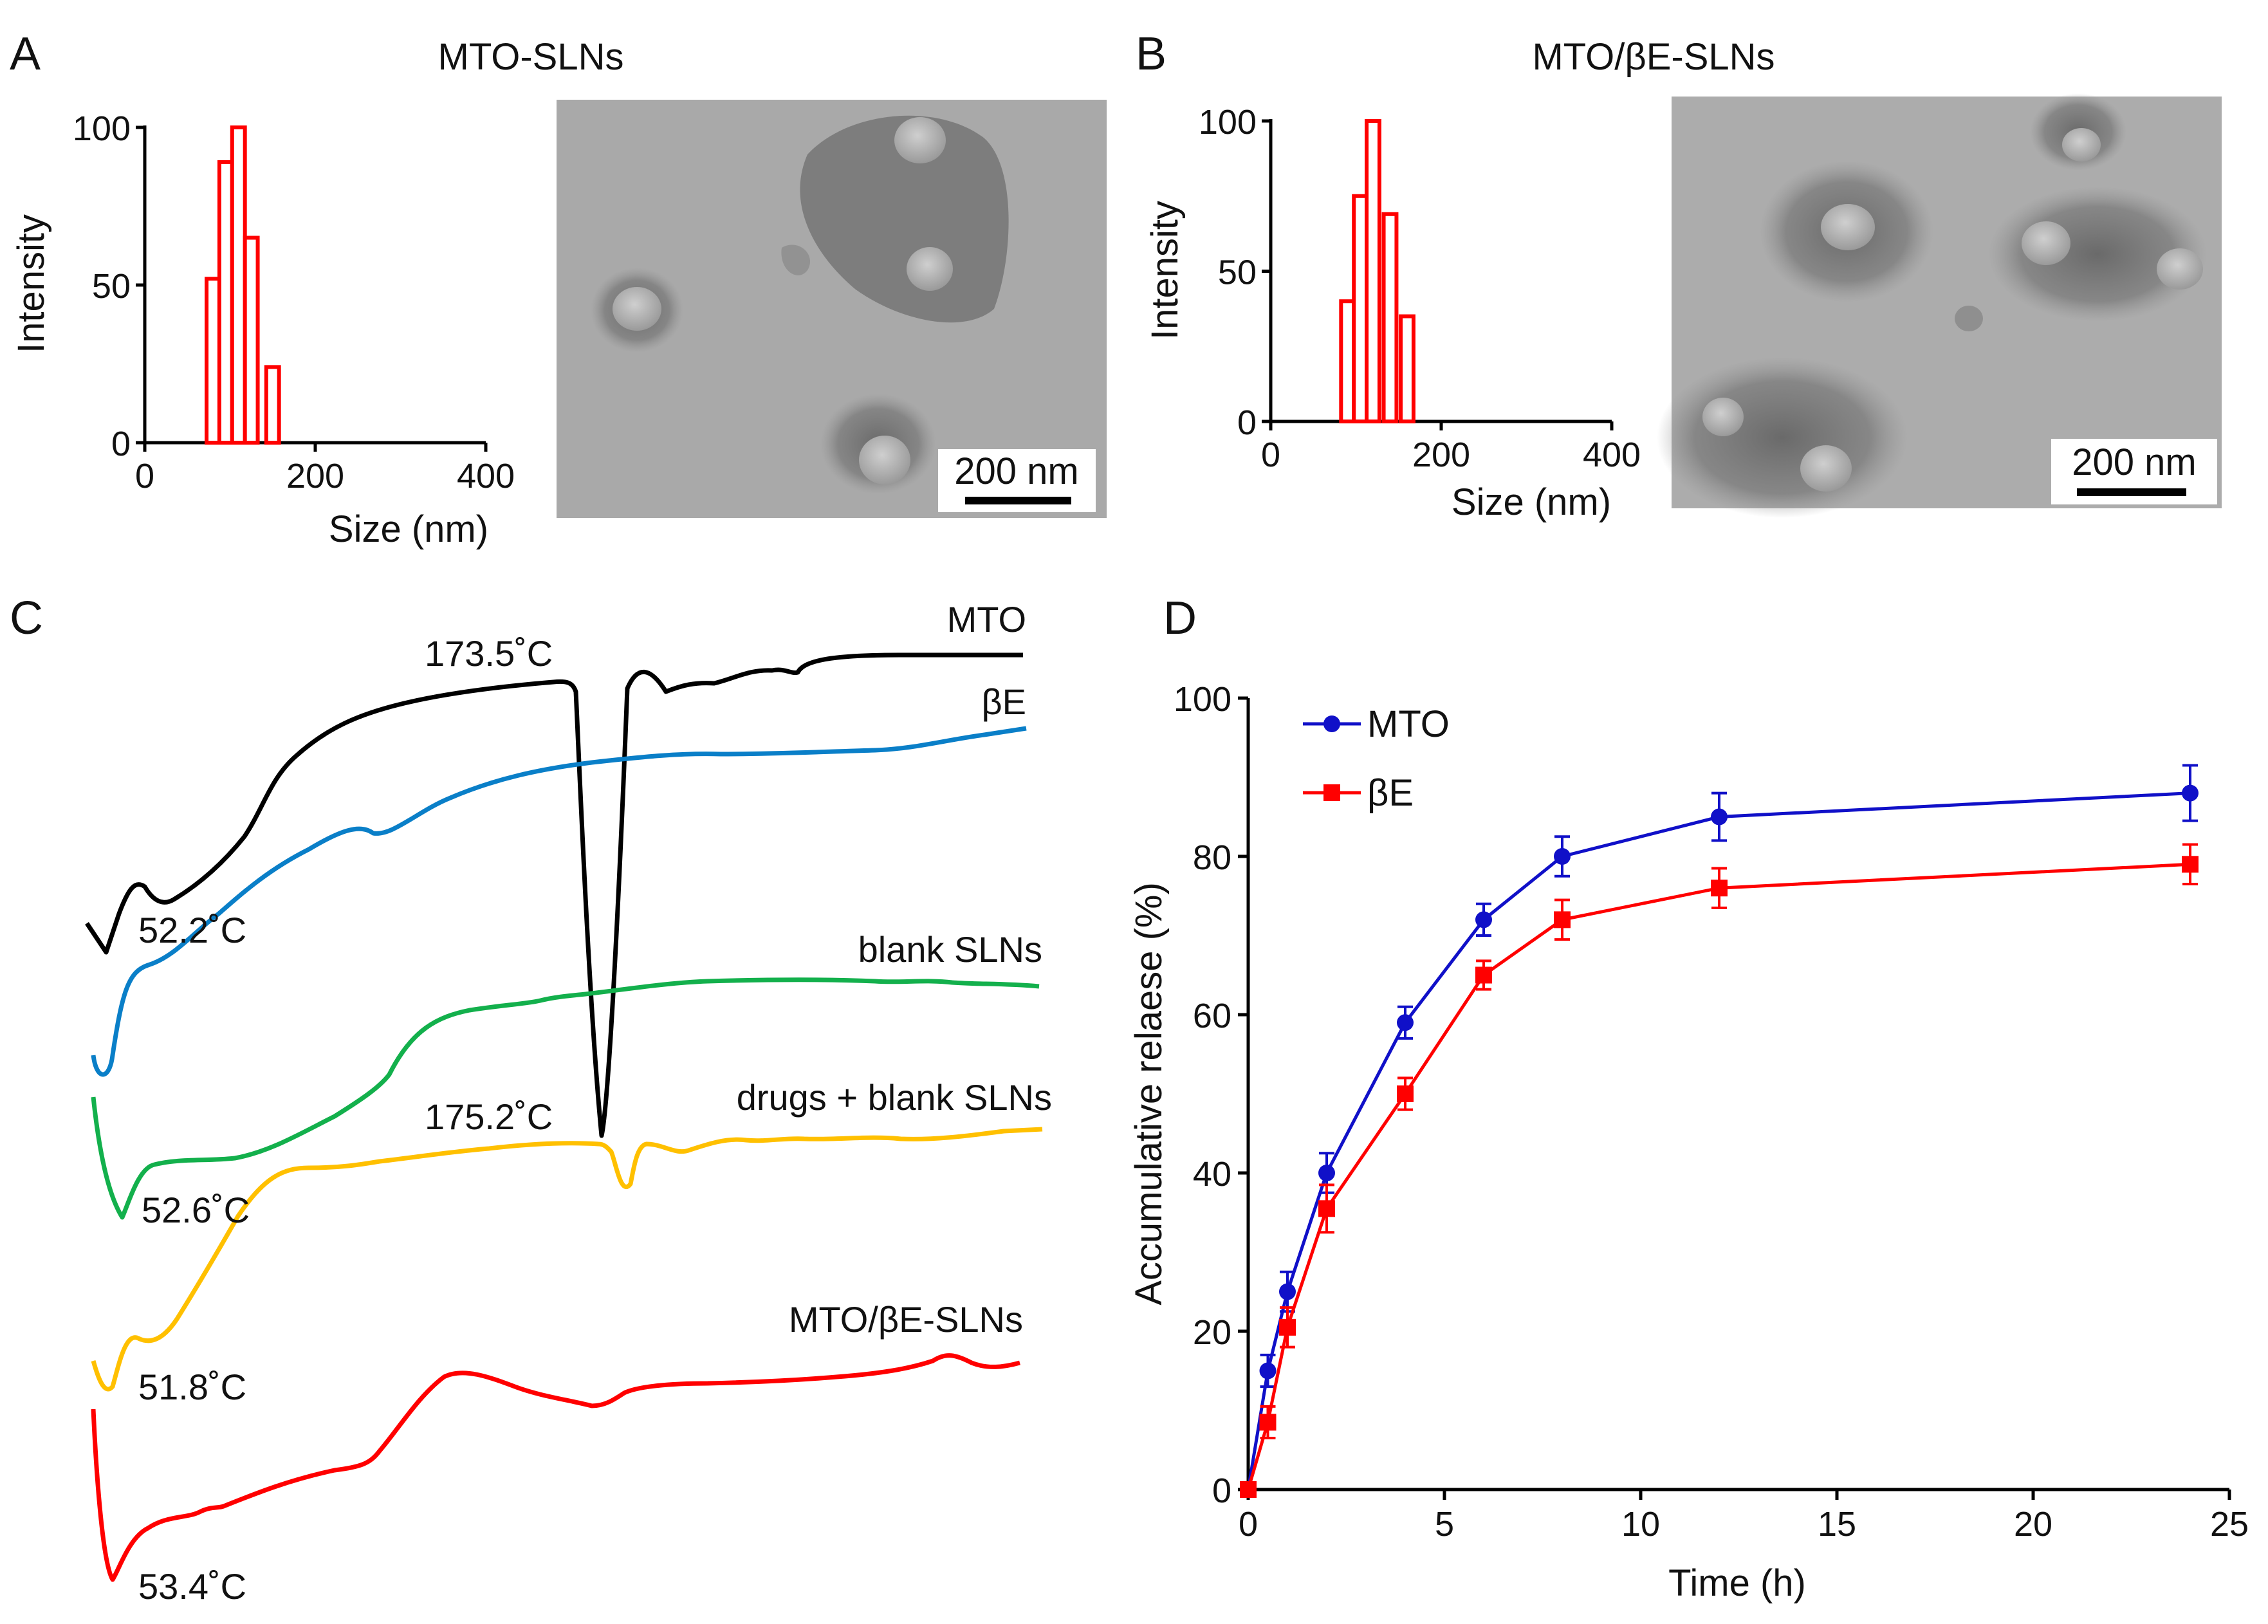 The height and width of the screenshot is (1624, 2268). I want to click on tem-aggregate-shadow, so click(904, 219).